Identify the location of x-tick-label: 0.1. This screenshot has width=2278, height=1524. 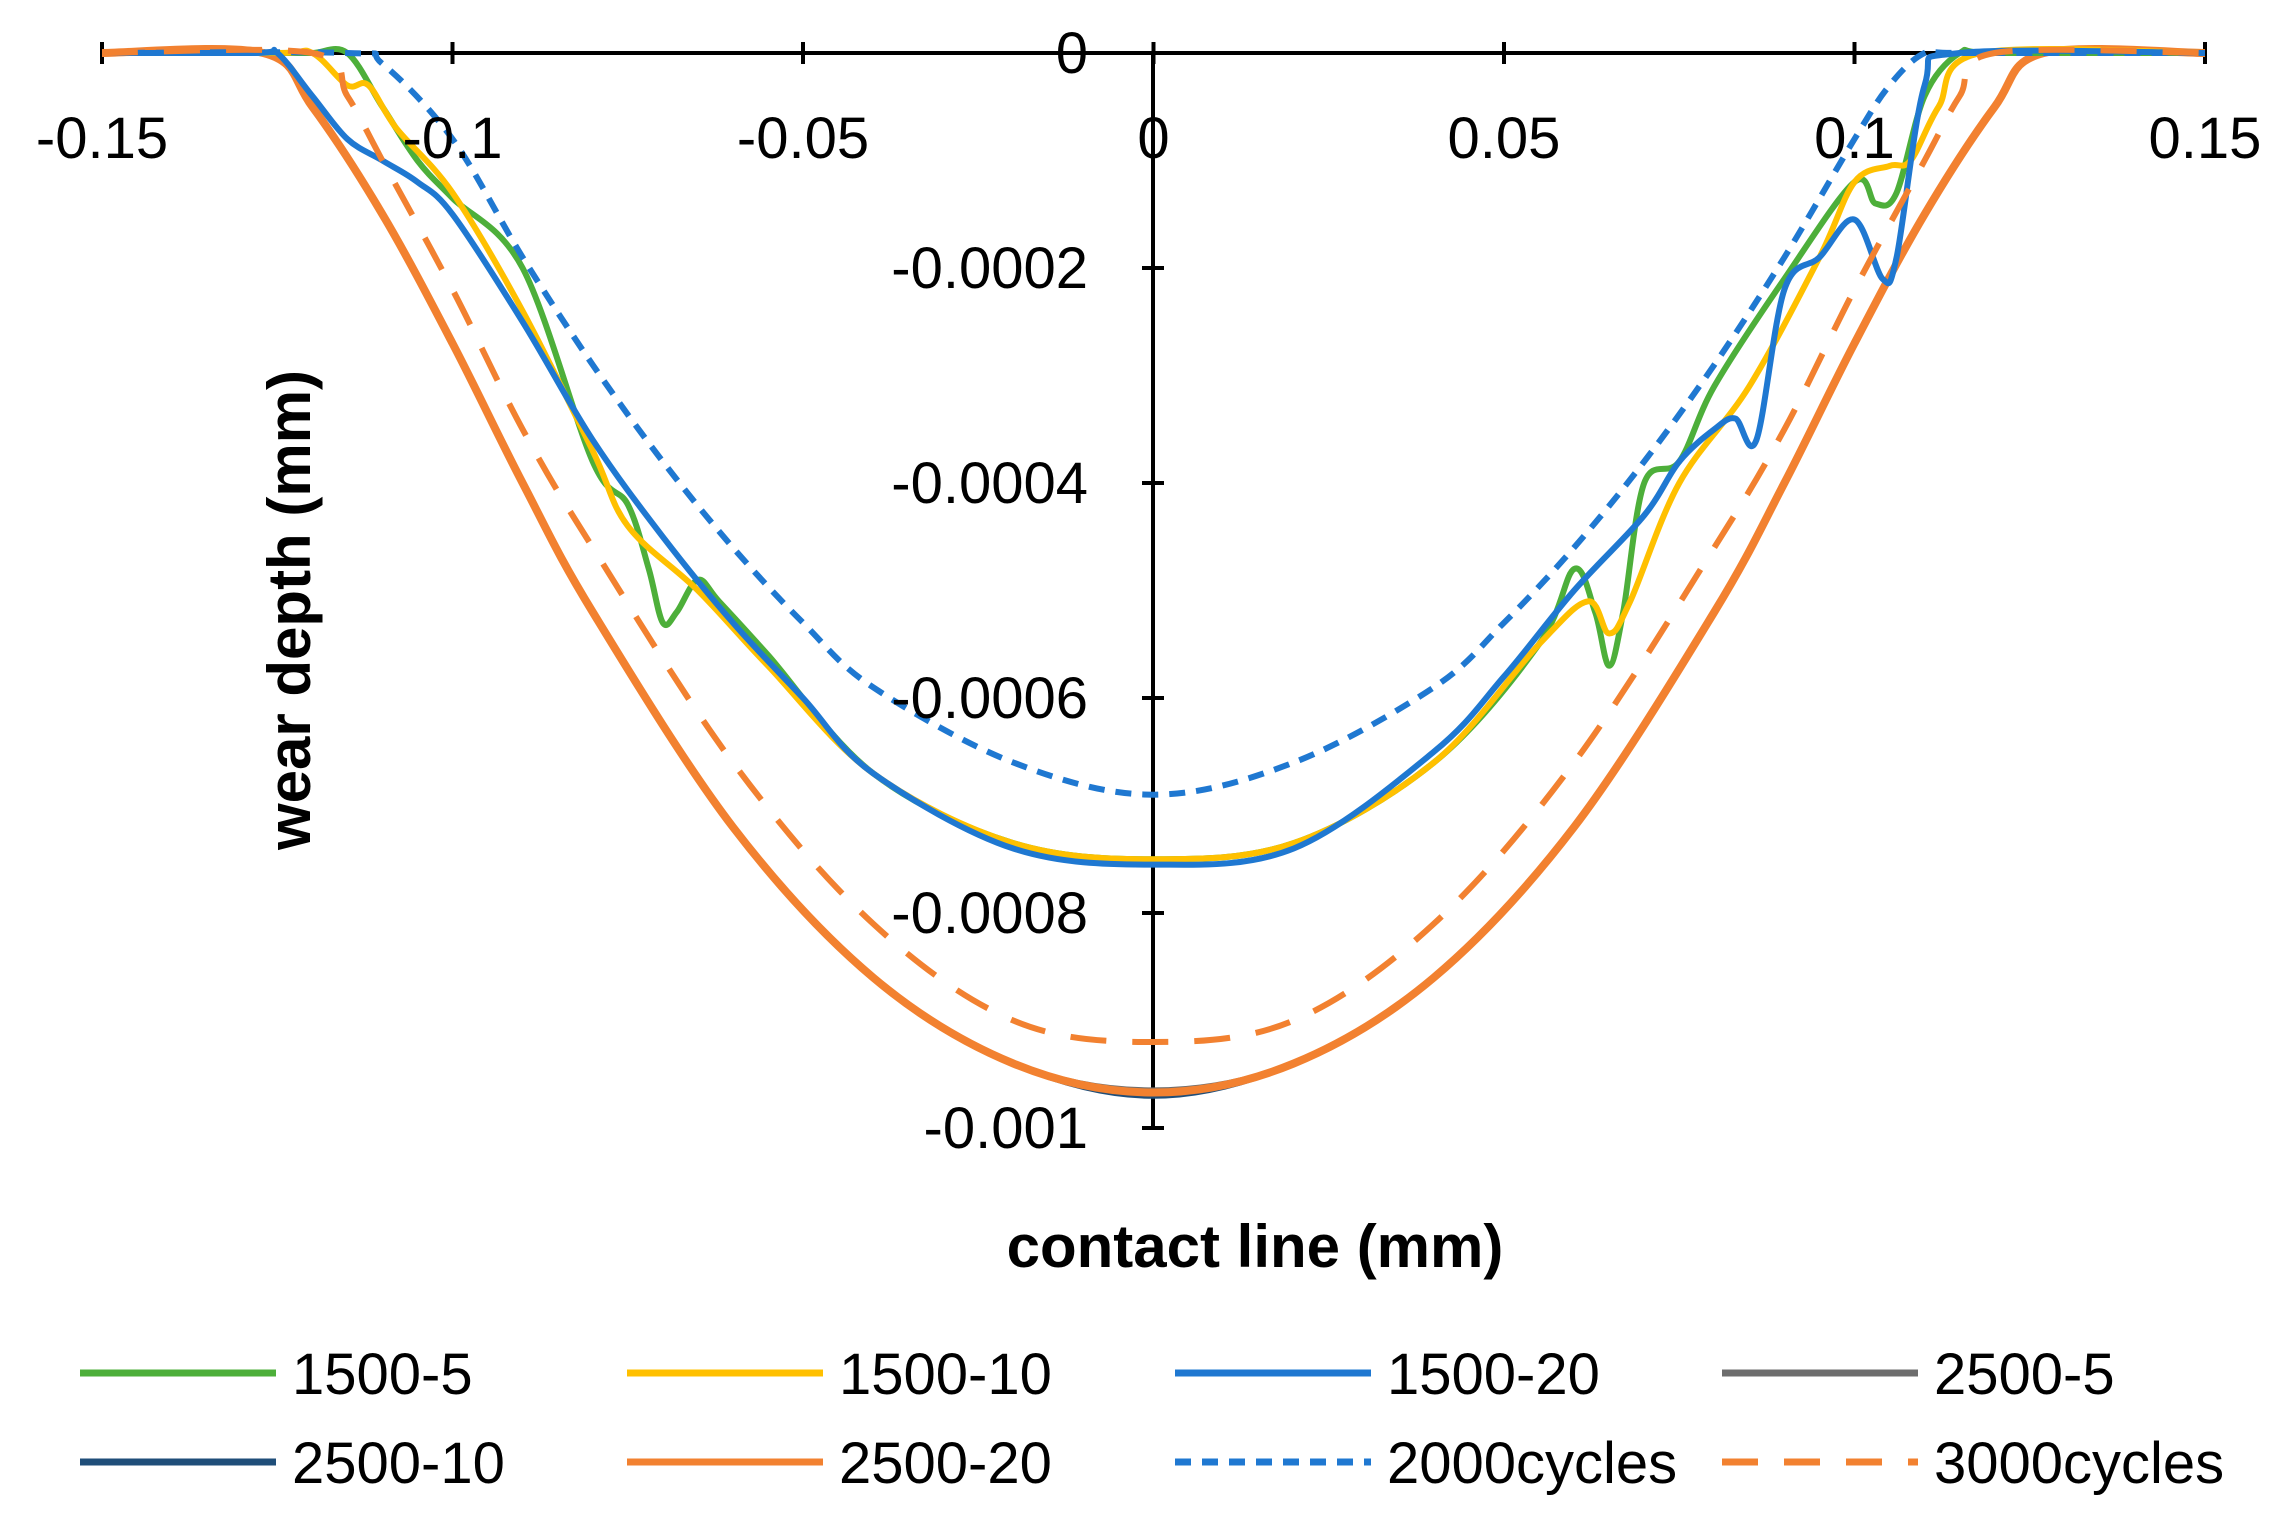
(1854, 138).